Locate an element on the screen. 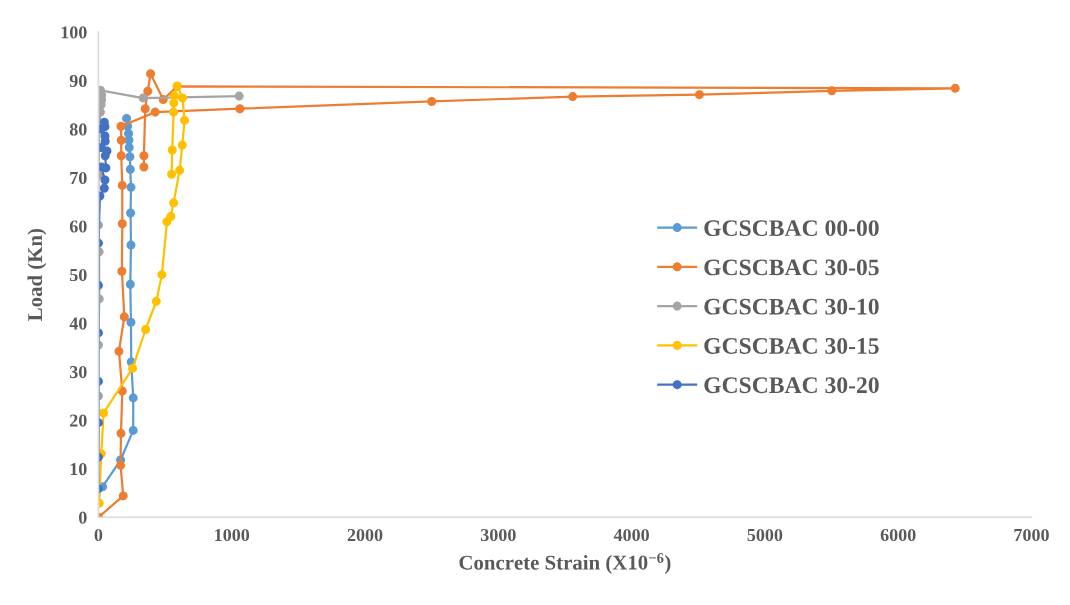 This screenshot has height=605, width=1070. x-axis-title: Concrete Strain (X10$^{−6}$) is located at coordinates (565, 563).